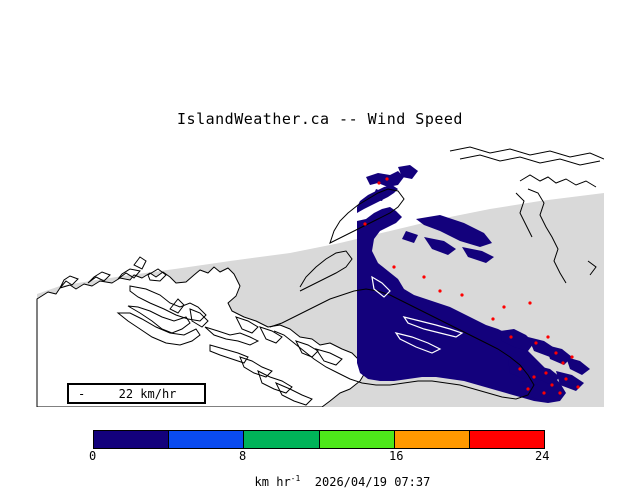  I want to click on wind-scale-value: 22 km/hr, so click(147, 394).